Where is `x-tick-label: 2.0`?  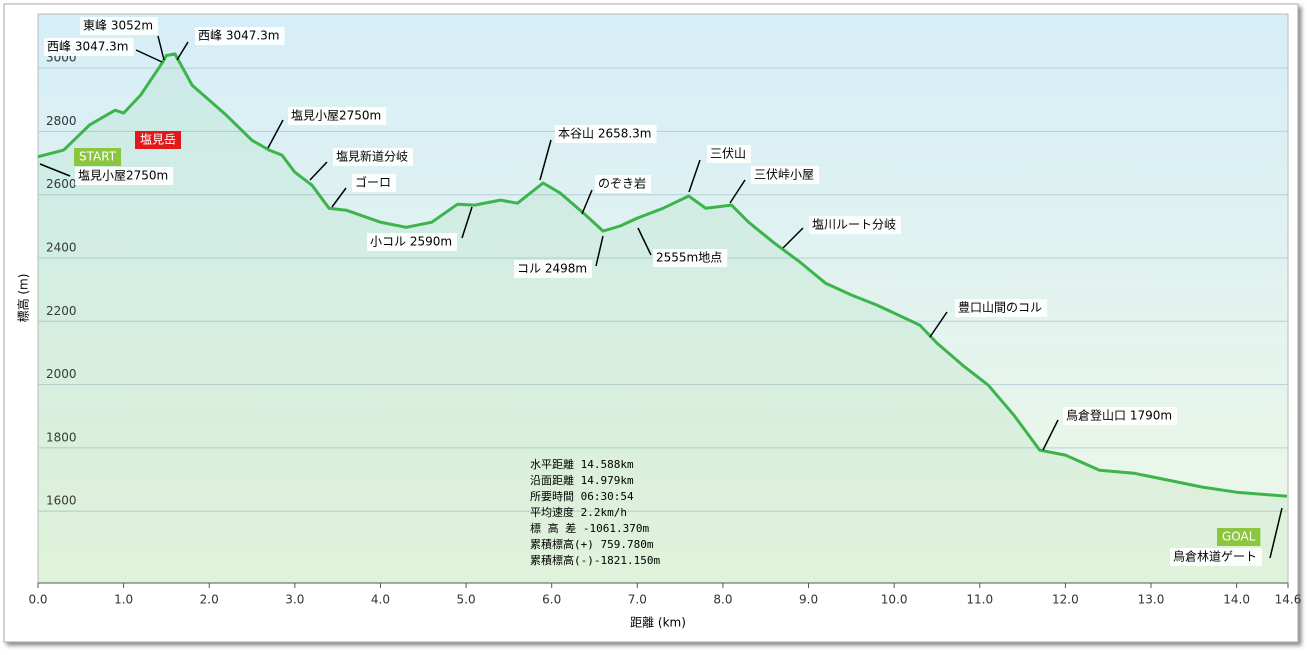 x-tick-label: 2.0 is located at coordinates (209, 600).